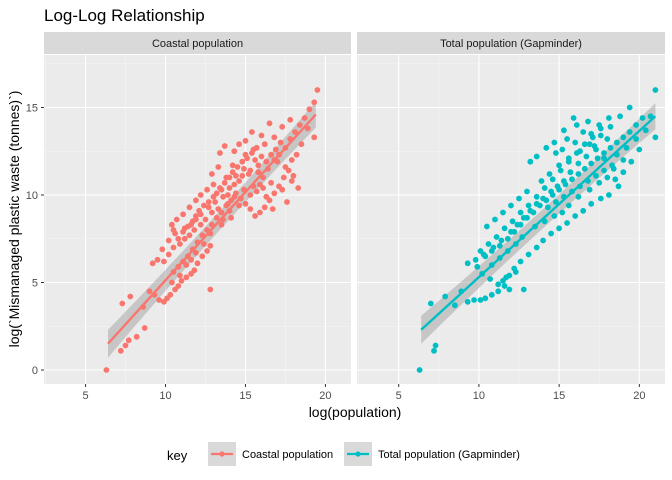 Image resolution: width=672 pixels, height=480 pixels. What do you see at coordinates (355, 412) in the screenshot?
I see `x-axis-title: log(population)` at bounding box center [355, 412].